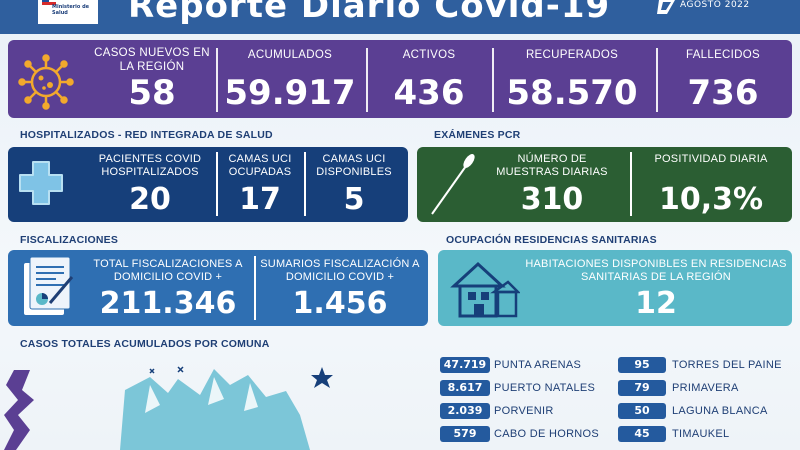  I want to click on uci-ocupadas-label: CAMAS UCI OCUPADAS, so click(260, 165).